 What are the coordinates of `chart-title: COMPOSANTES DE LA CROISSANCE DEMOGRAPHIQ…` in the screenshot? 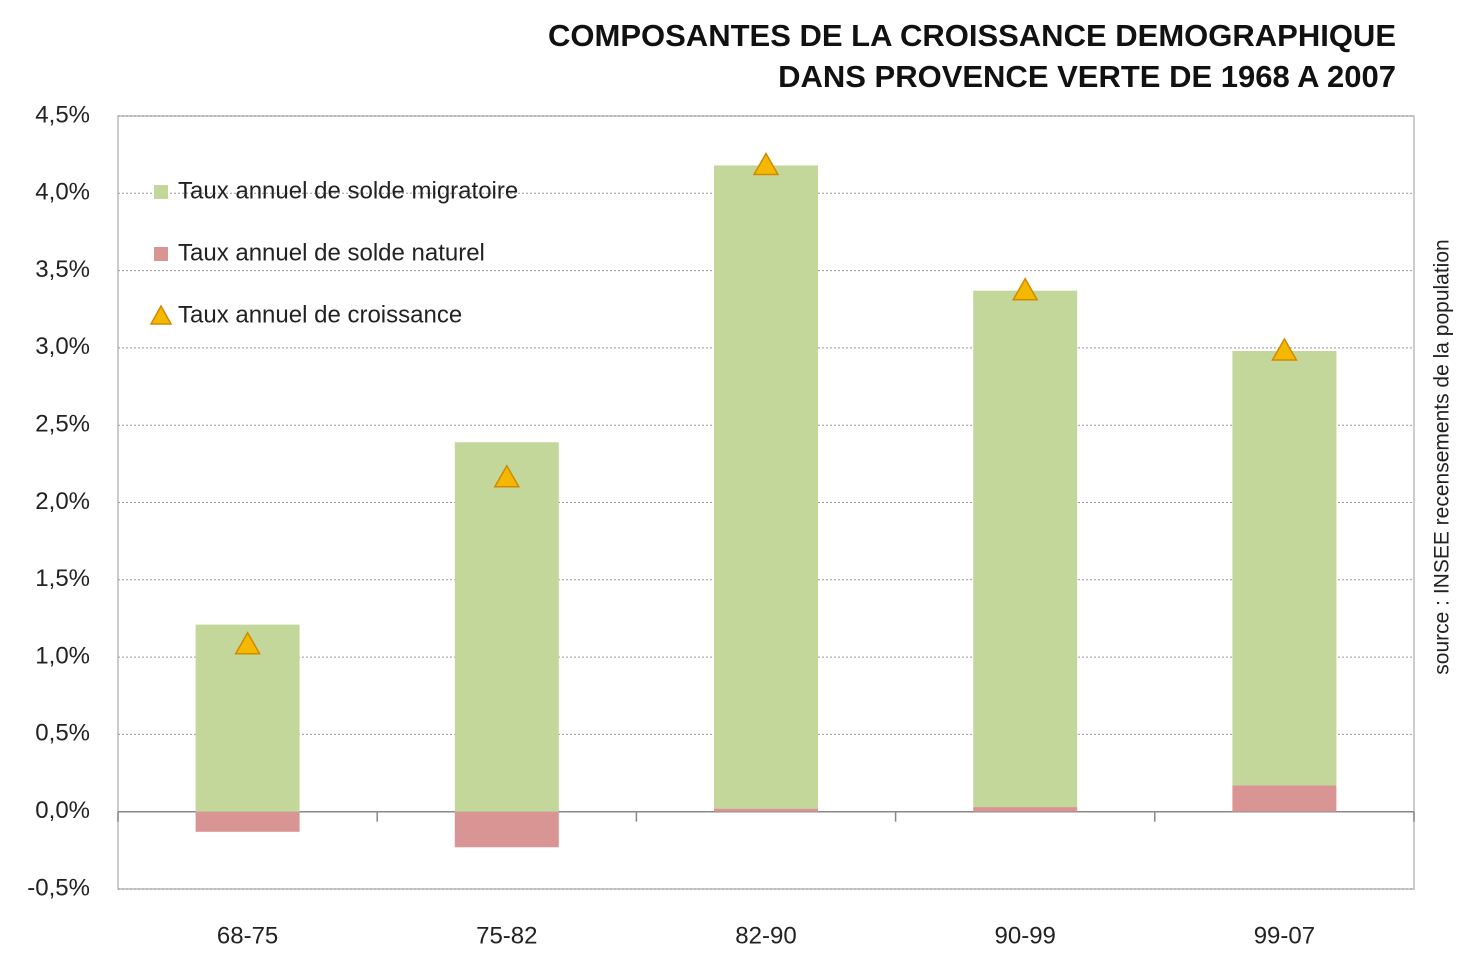 It's located at (972, 35).